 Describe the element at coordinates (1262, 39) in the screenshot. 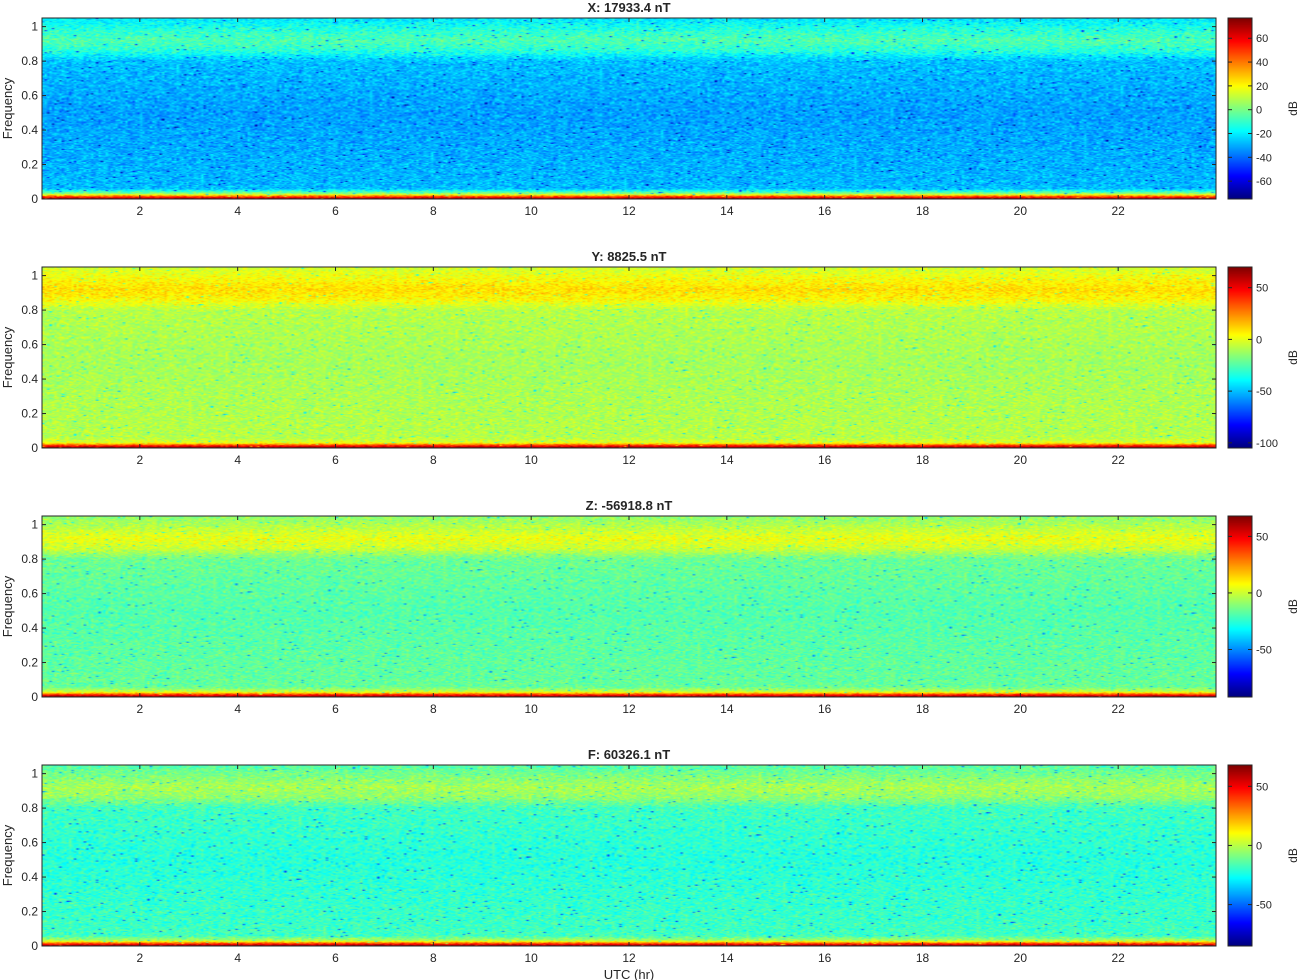

I see `colorbar-tick-label: 60` at that location.